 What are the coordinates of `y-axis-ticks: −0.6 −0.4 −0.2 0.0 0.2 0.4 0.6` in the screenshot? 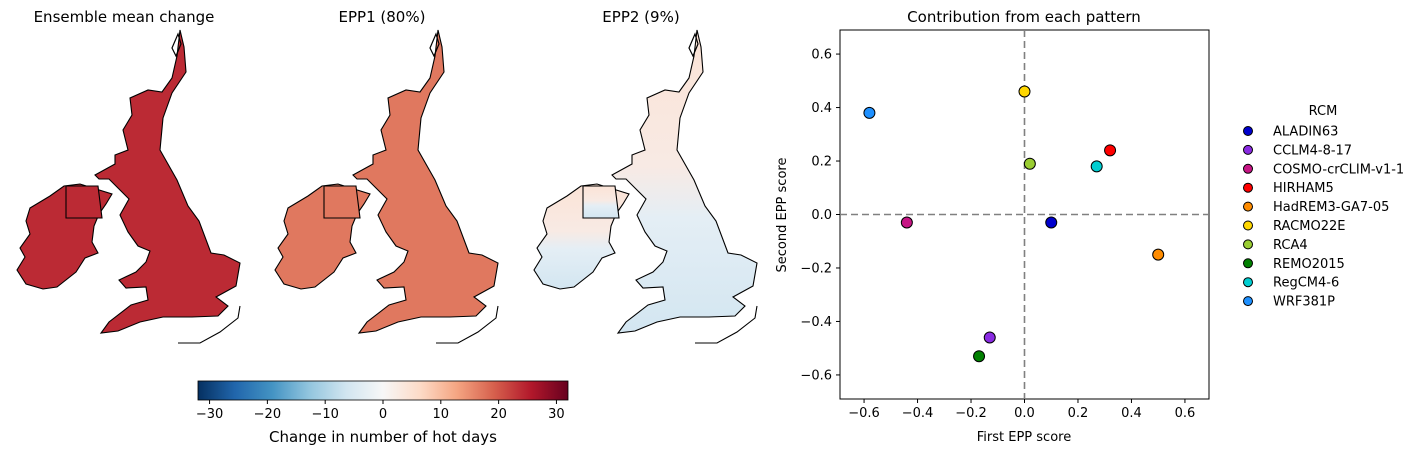 It's located at (820, 215).